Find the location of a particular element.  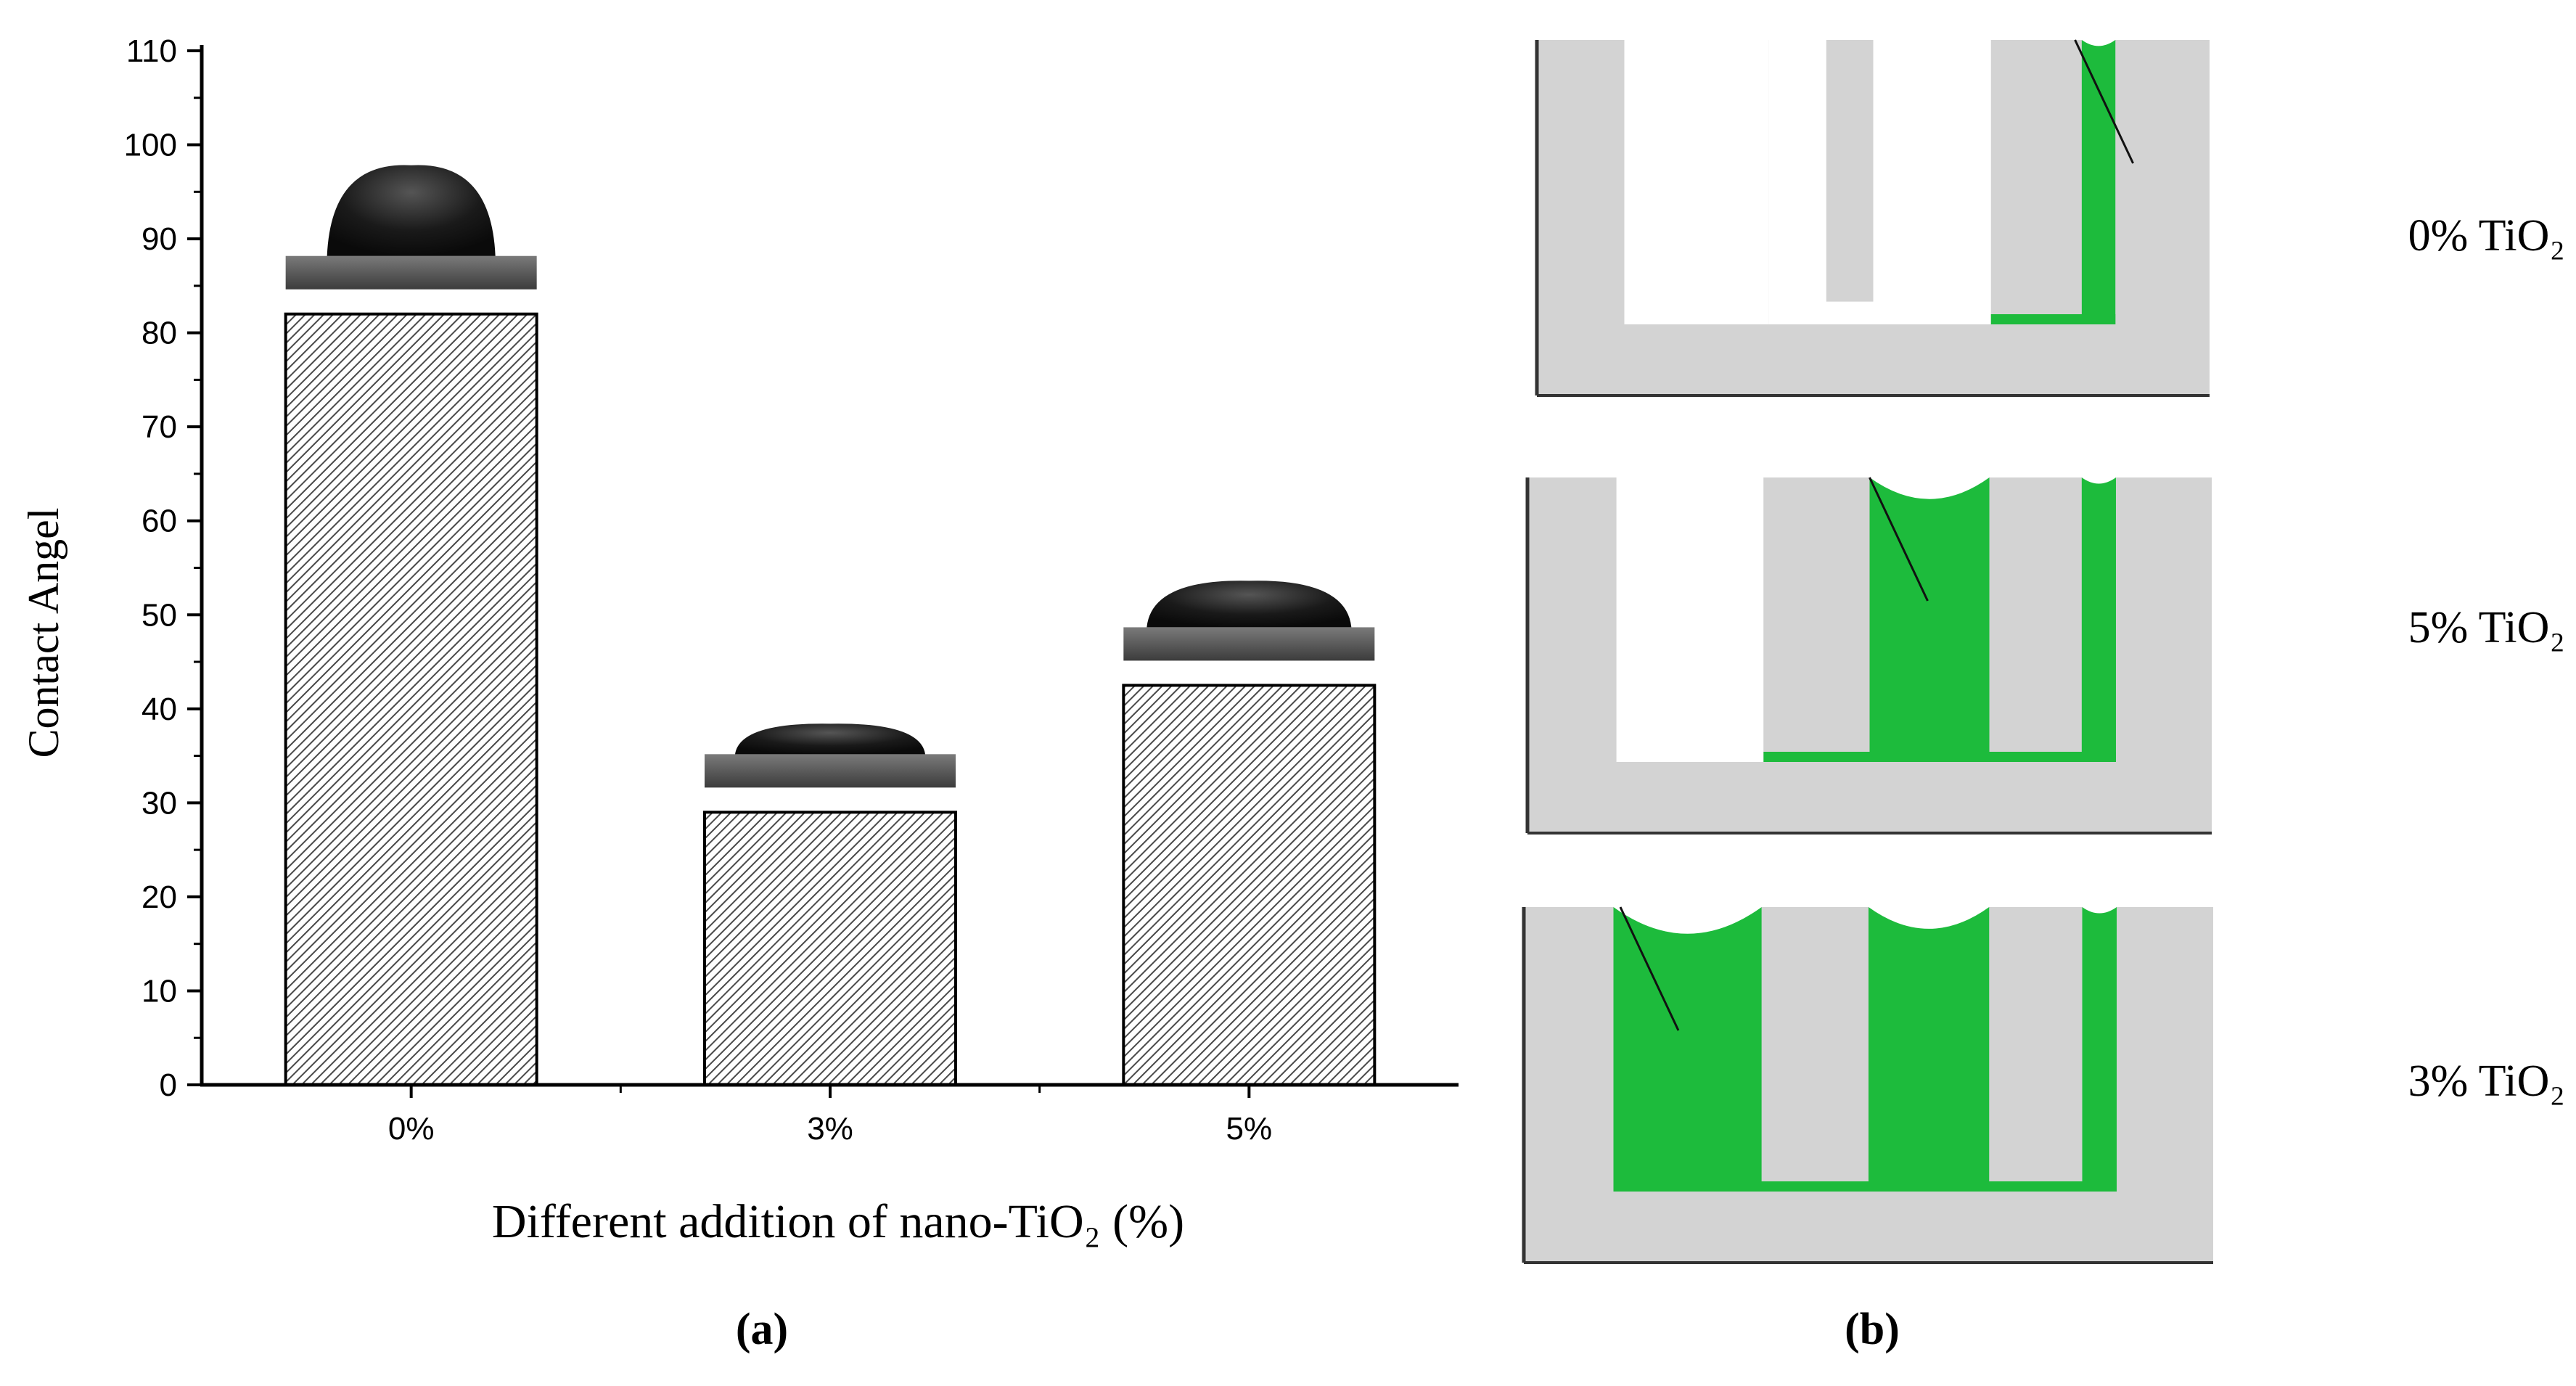

pillar is located at coordinates (1850, 171).